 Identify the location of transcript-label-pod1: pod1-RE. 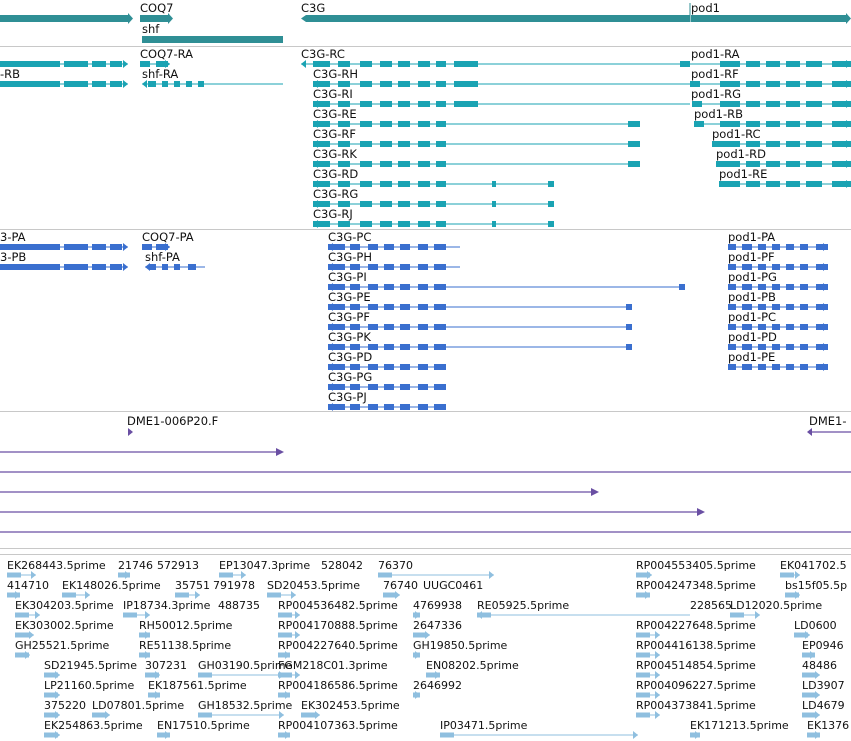
(743, 174).